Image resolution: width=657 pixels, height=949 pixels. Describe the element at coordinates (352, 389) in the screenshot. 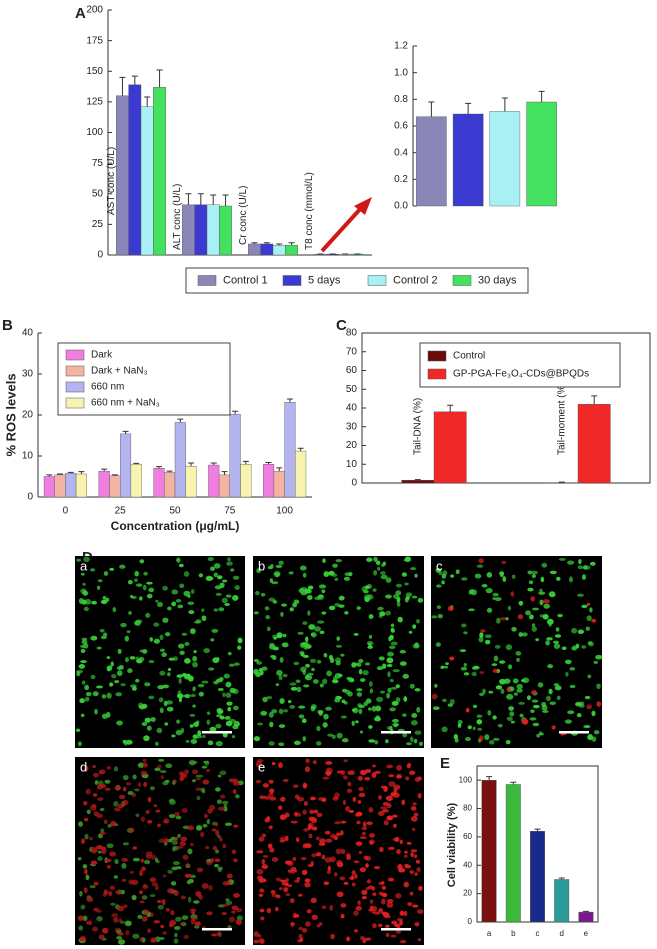

I see `y-tick-label: 50` at that location.